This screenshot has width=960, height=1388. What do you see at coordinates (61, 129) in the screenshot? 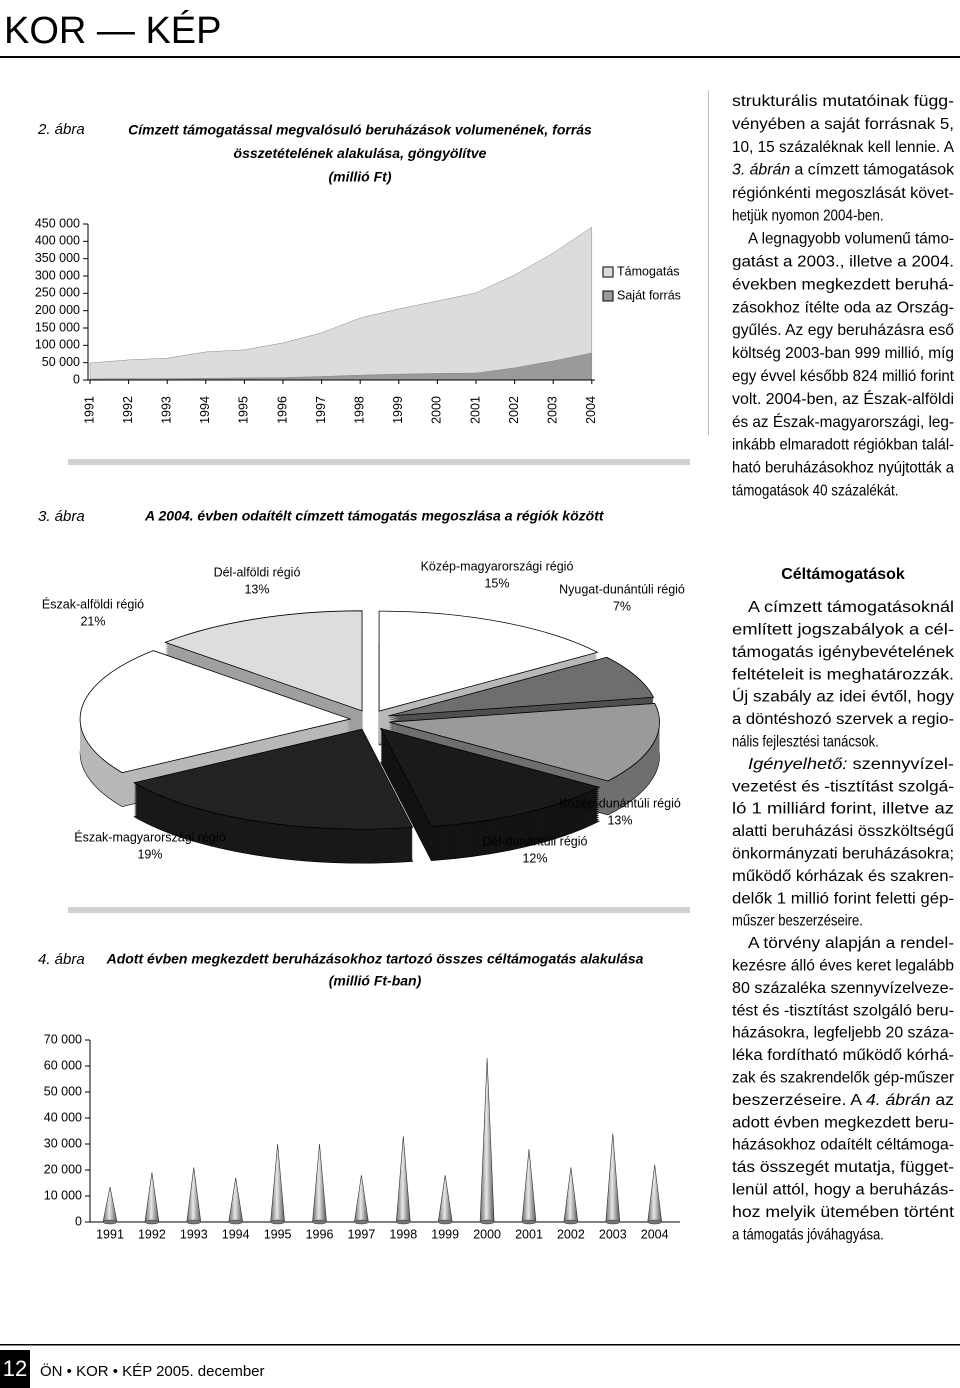
I see `figure-label: 2. ábra` at bounding box center [61, 129].